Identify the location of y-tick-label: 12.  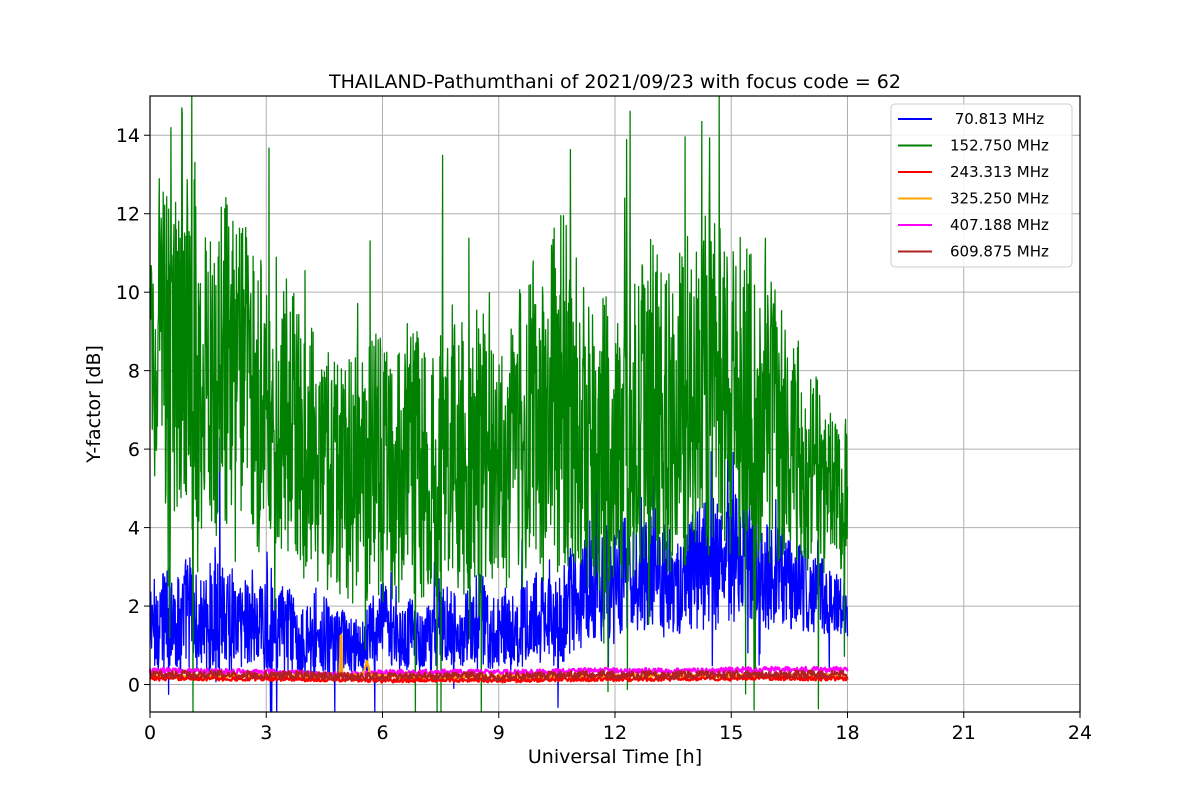
(128, 215).